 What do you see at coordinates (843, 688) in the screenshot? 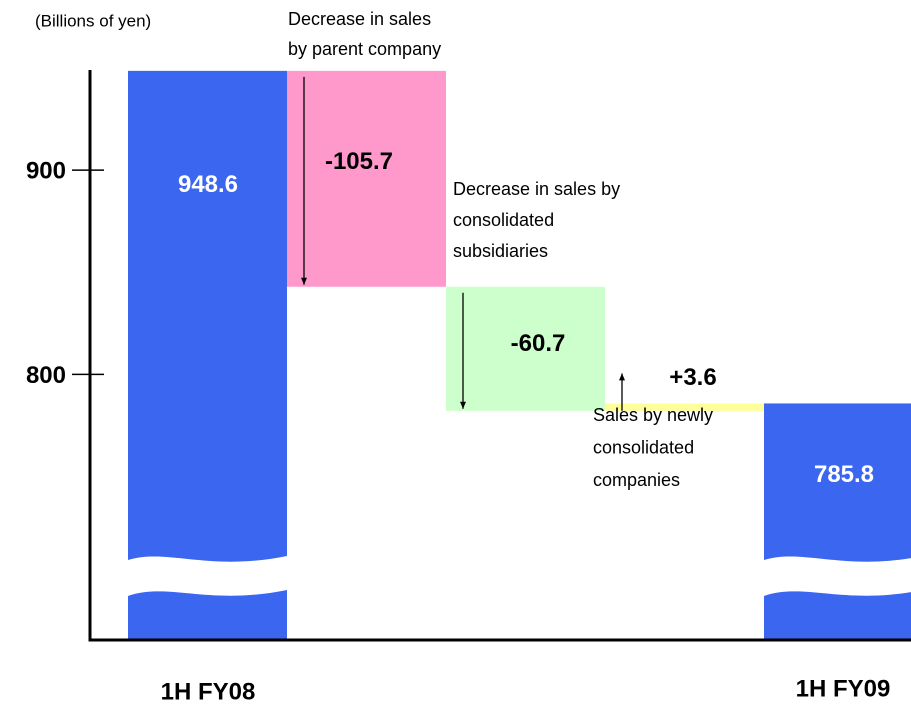
I see `x-tick-label: 1H FY09` at bounding box center [843, 688].